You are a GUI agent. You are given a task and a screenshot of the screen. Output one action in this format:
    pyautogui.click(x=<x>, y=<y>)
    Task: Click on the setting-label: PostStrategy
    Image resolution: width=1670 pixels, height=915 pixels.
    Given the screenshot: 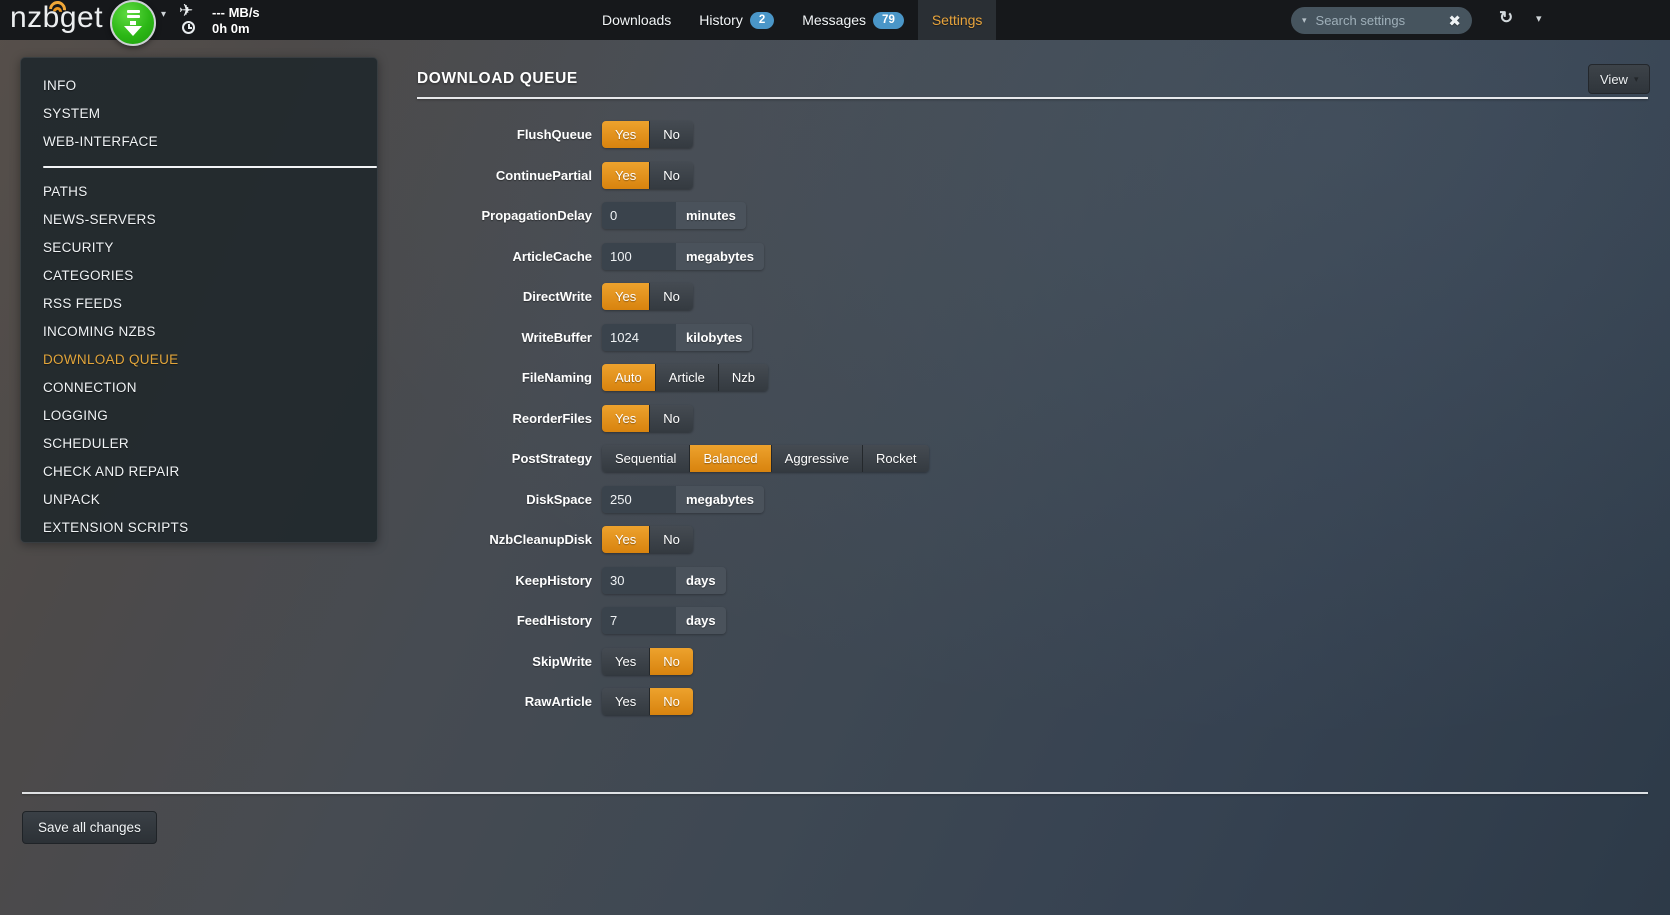 What is the action you would take?
    pyautogui.click(x=551, y=458)
    